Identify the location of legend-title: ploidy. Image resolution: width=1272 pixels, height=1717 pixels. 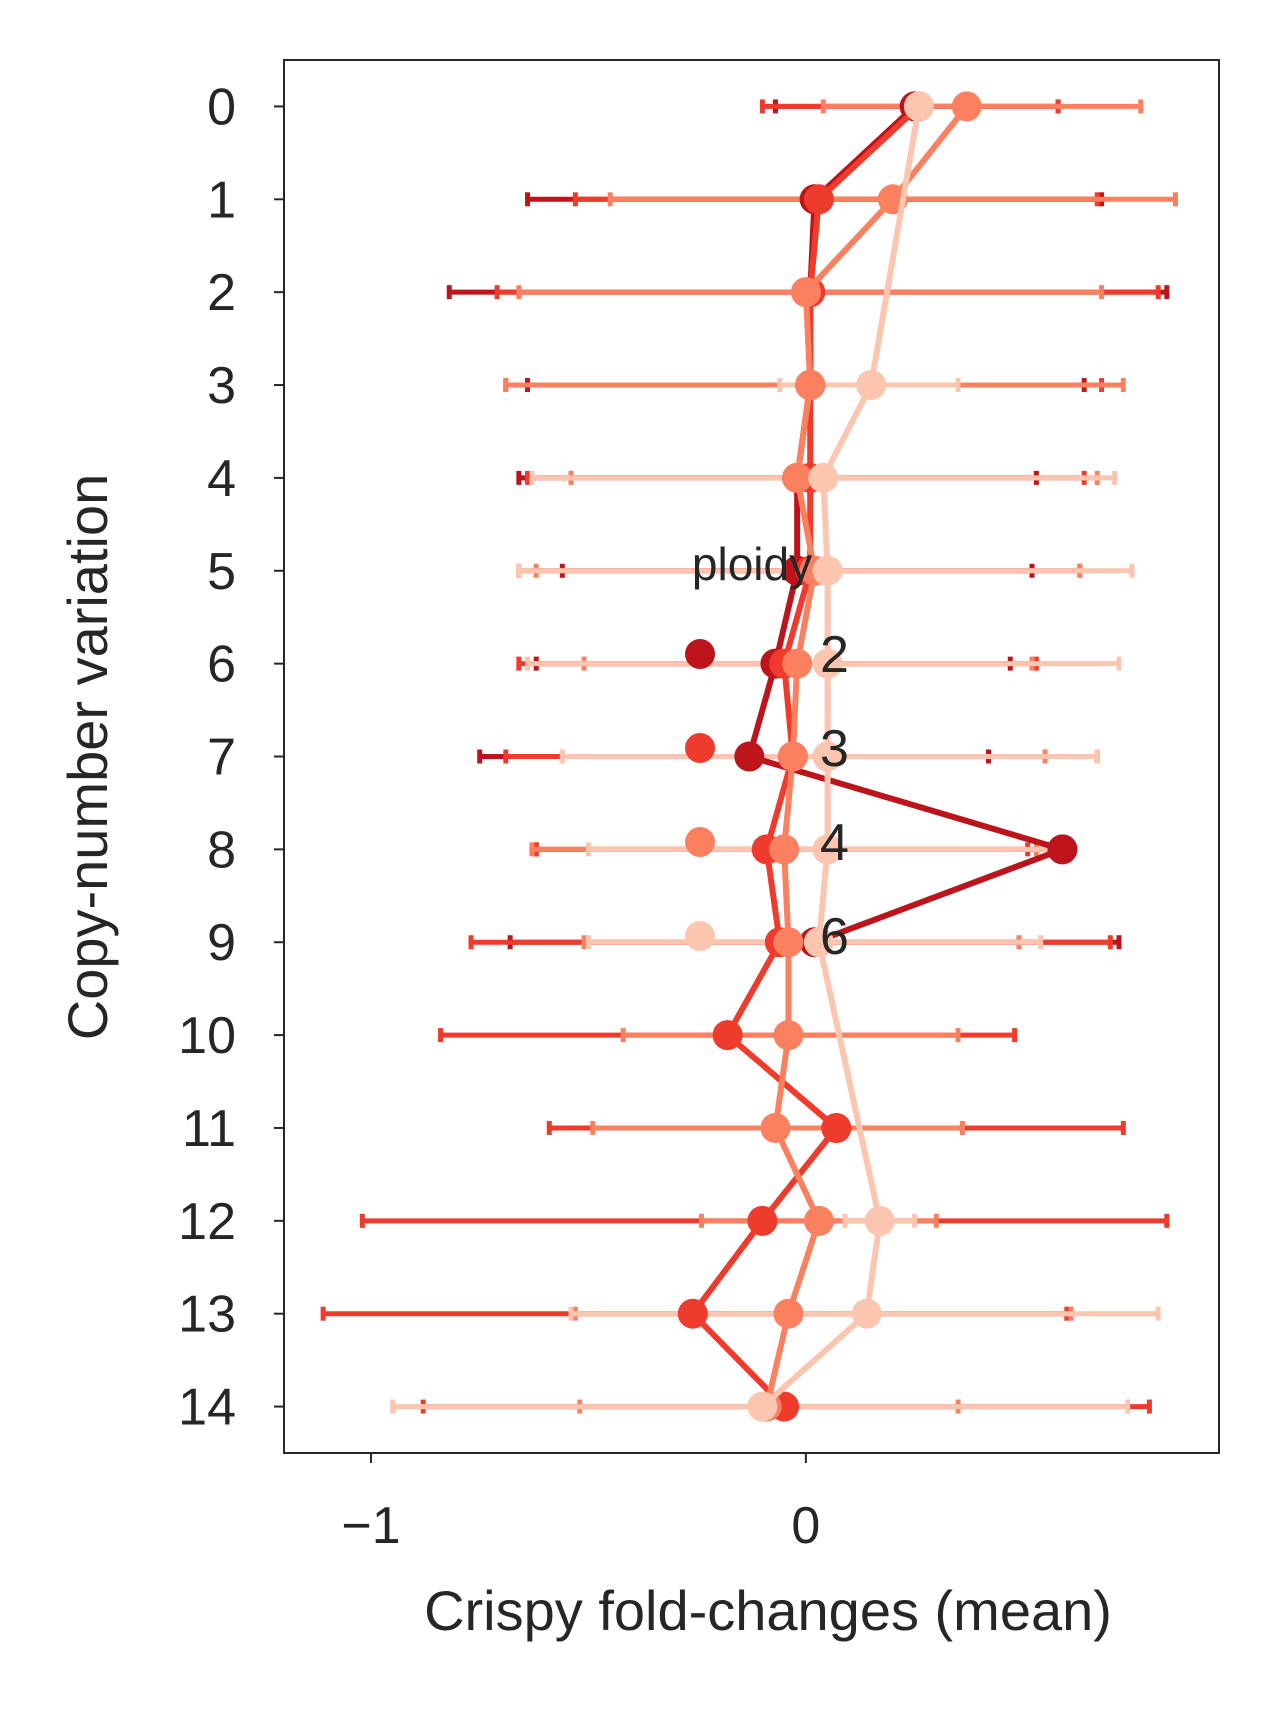
(752, 564).